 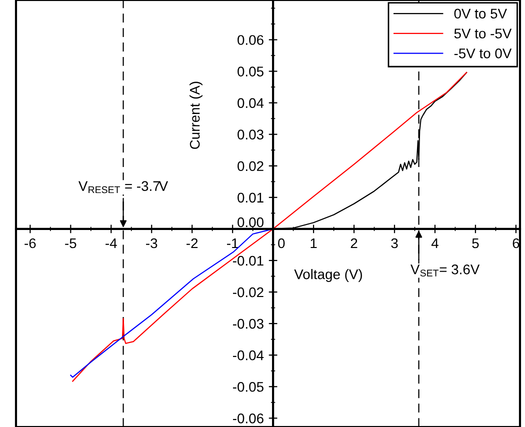 What do you see at coordinates (152, 243) in the screenshot?
I see `x-tick-label: -3` at bounding box center [152, 243].